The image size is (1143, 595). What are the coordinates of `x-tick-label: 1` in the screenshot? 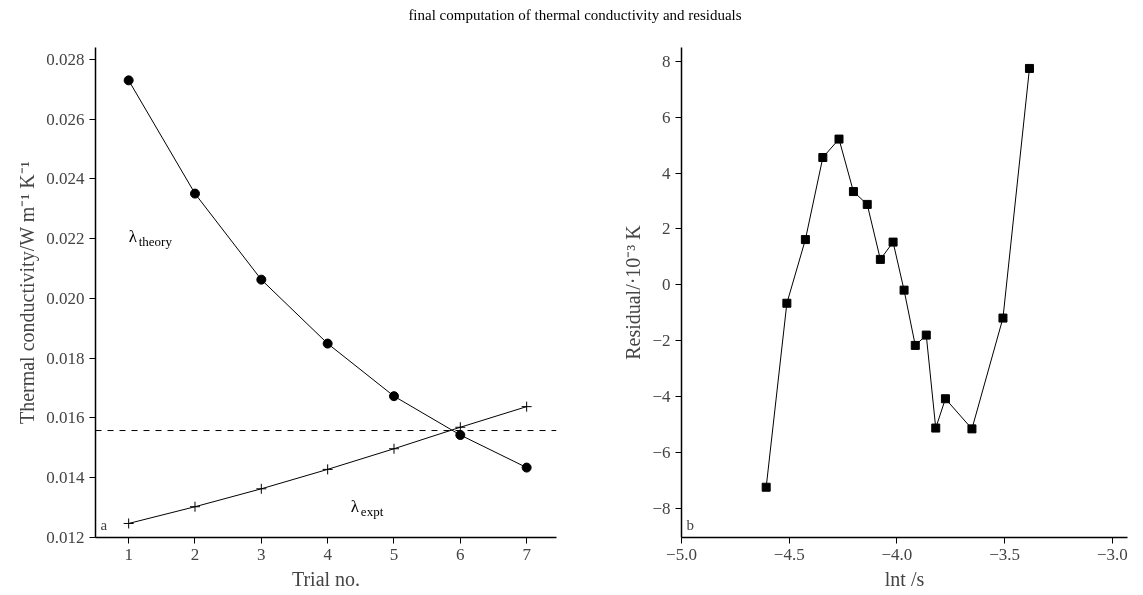 It's located at (128, 554).